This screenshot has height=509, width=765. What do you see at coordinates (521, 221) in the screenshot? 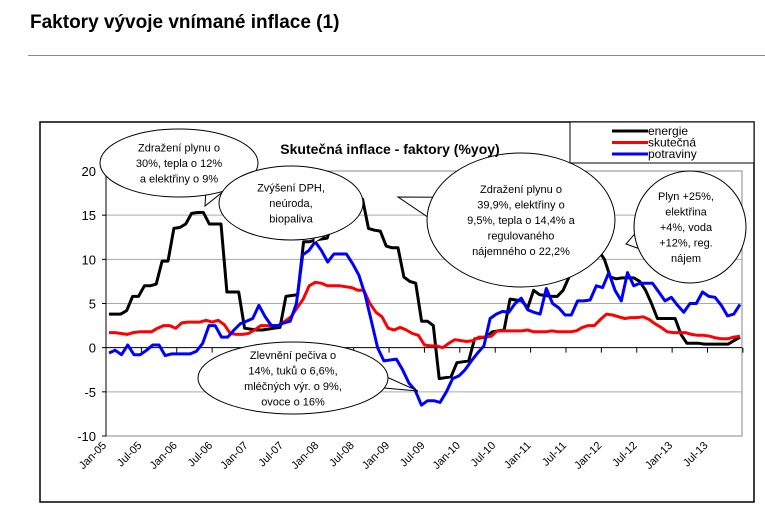
I see `annotation-text: 9,5%, tepla o 14,4% a` at bounding box center [521, 221].